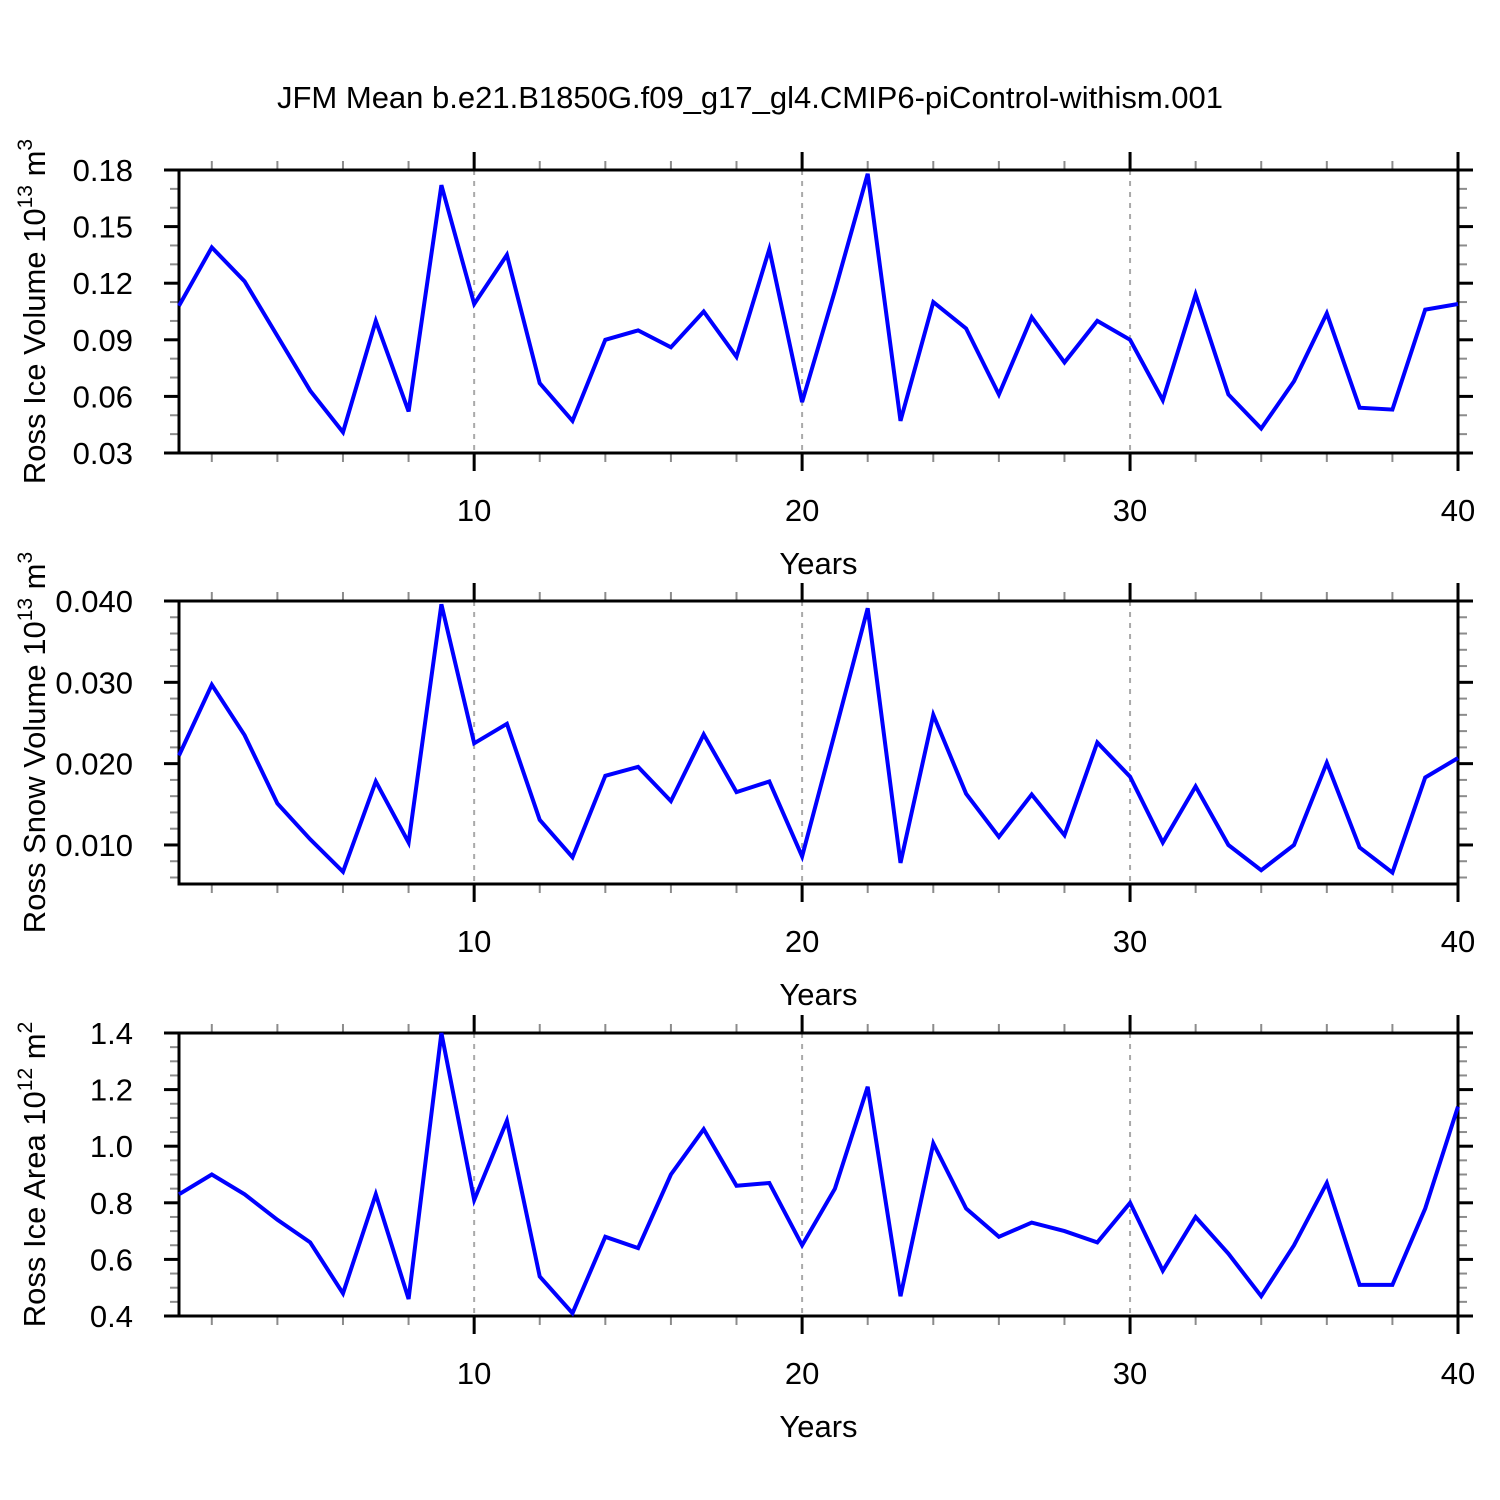  Describe the element at coordinates (94, 845) in the screenshot. I see `y-tick-label: 0.010` at that location.